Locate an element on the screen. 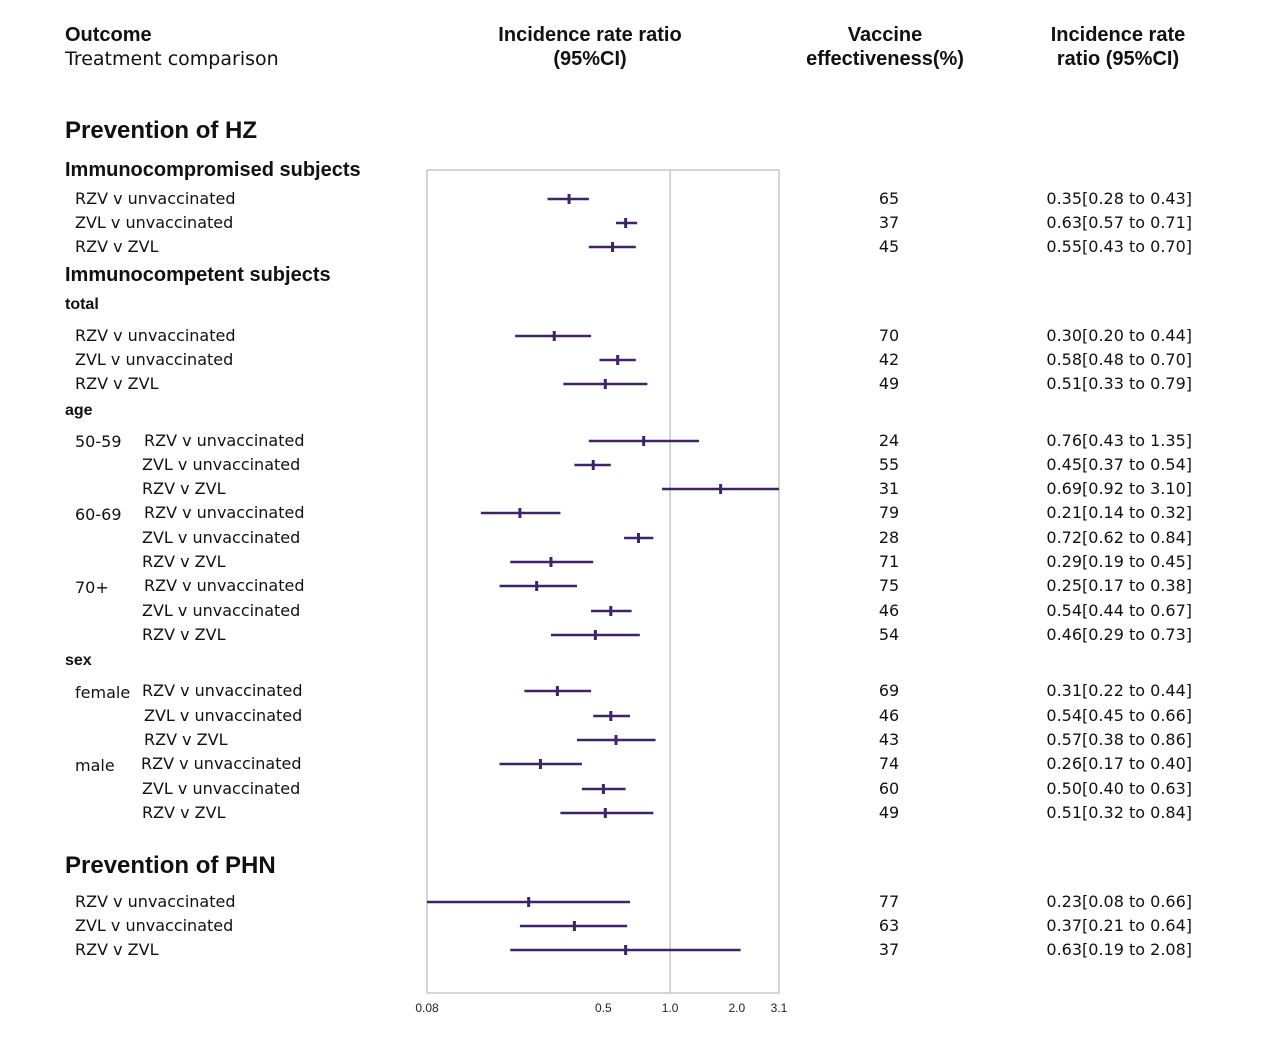 The height and width of the screenshot is (1039, 1264). subsection-immunocompetent: Immunocompetent subjects is located at coordinates (198, 275).